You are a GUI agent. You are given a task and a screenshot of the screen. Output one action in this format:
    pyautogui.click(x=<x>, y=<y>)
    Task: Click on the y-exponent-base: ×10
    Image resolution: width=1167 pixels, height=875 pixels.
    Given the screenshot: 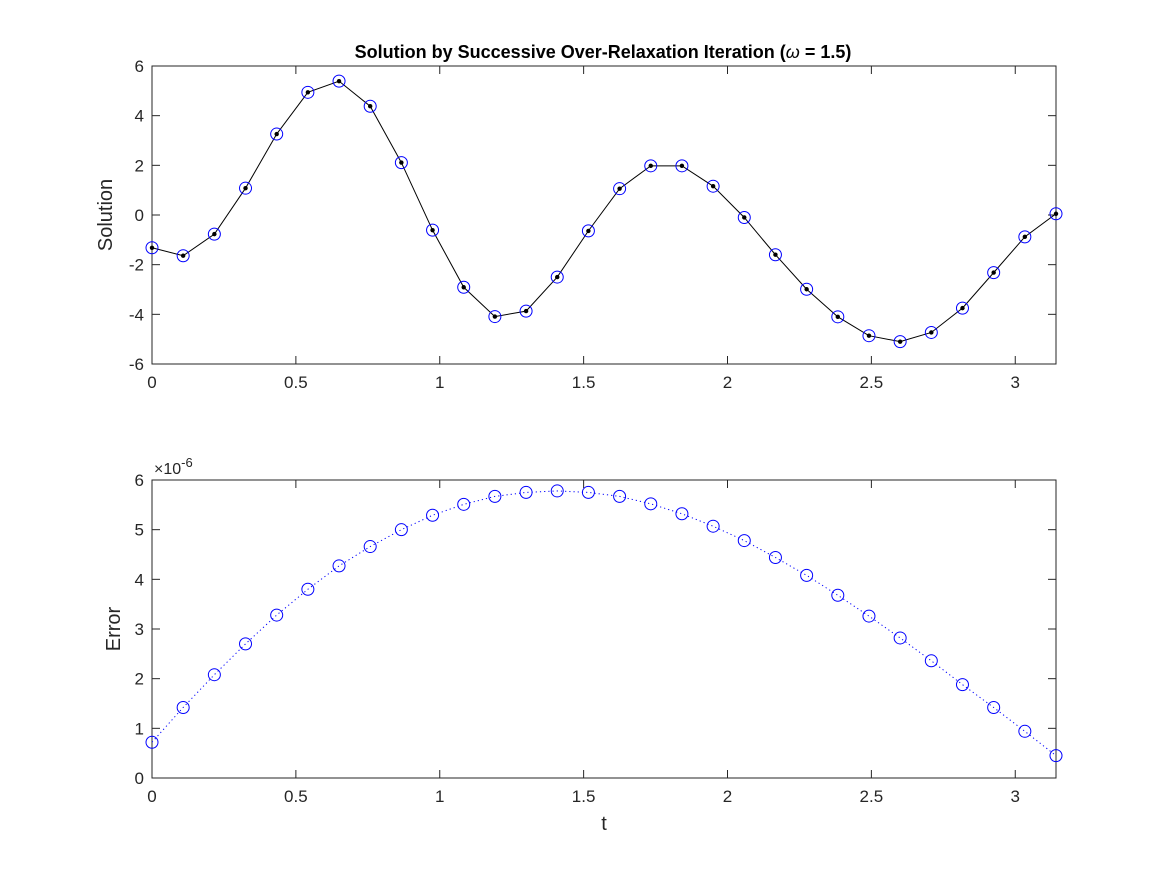 What is the action you would take?
    pyautogui.click(x=167, y=469)
    